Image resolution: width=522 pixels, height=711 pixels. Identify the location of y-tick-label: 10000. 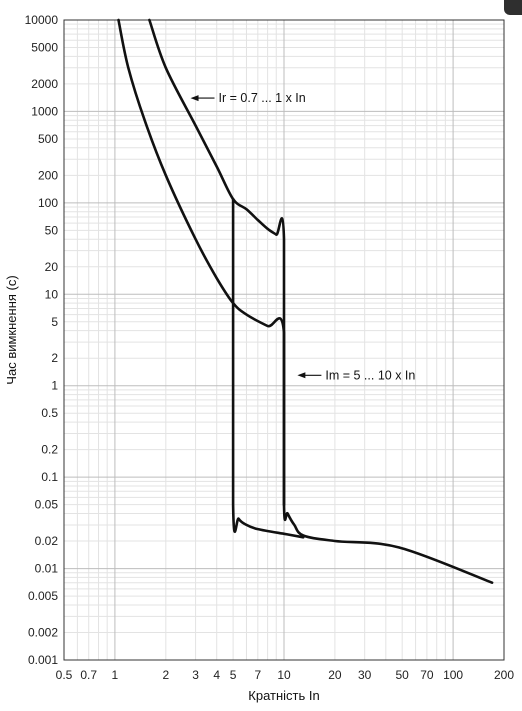
(42, 20).